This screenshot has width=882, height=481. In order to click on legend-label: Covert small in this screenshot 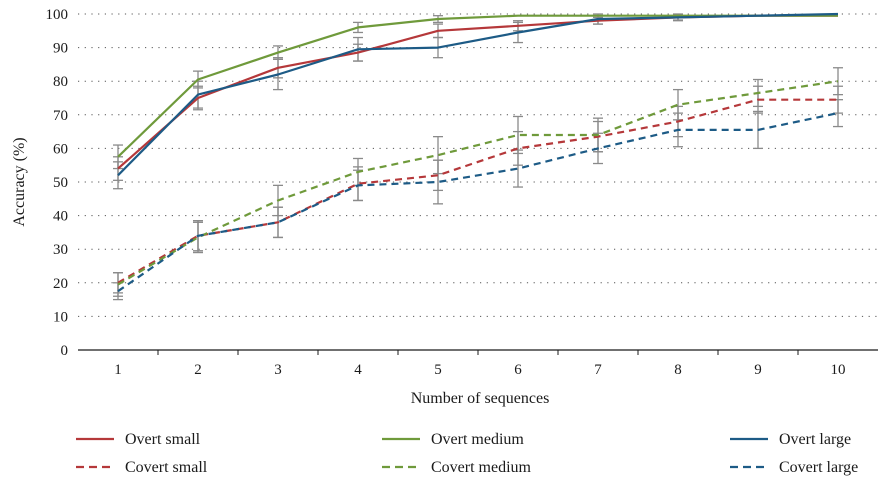, I will do `click(166, 467)`.